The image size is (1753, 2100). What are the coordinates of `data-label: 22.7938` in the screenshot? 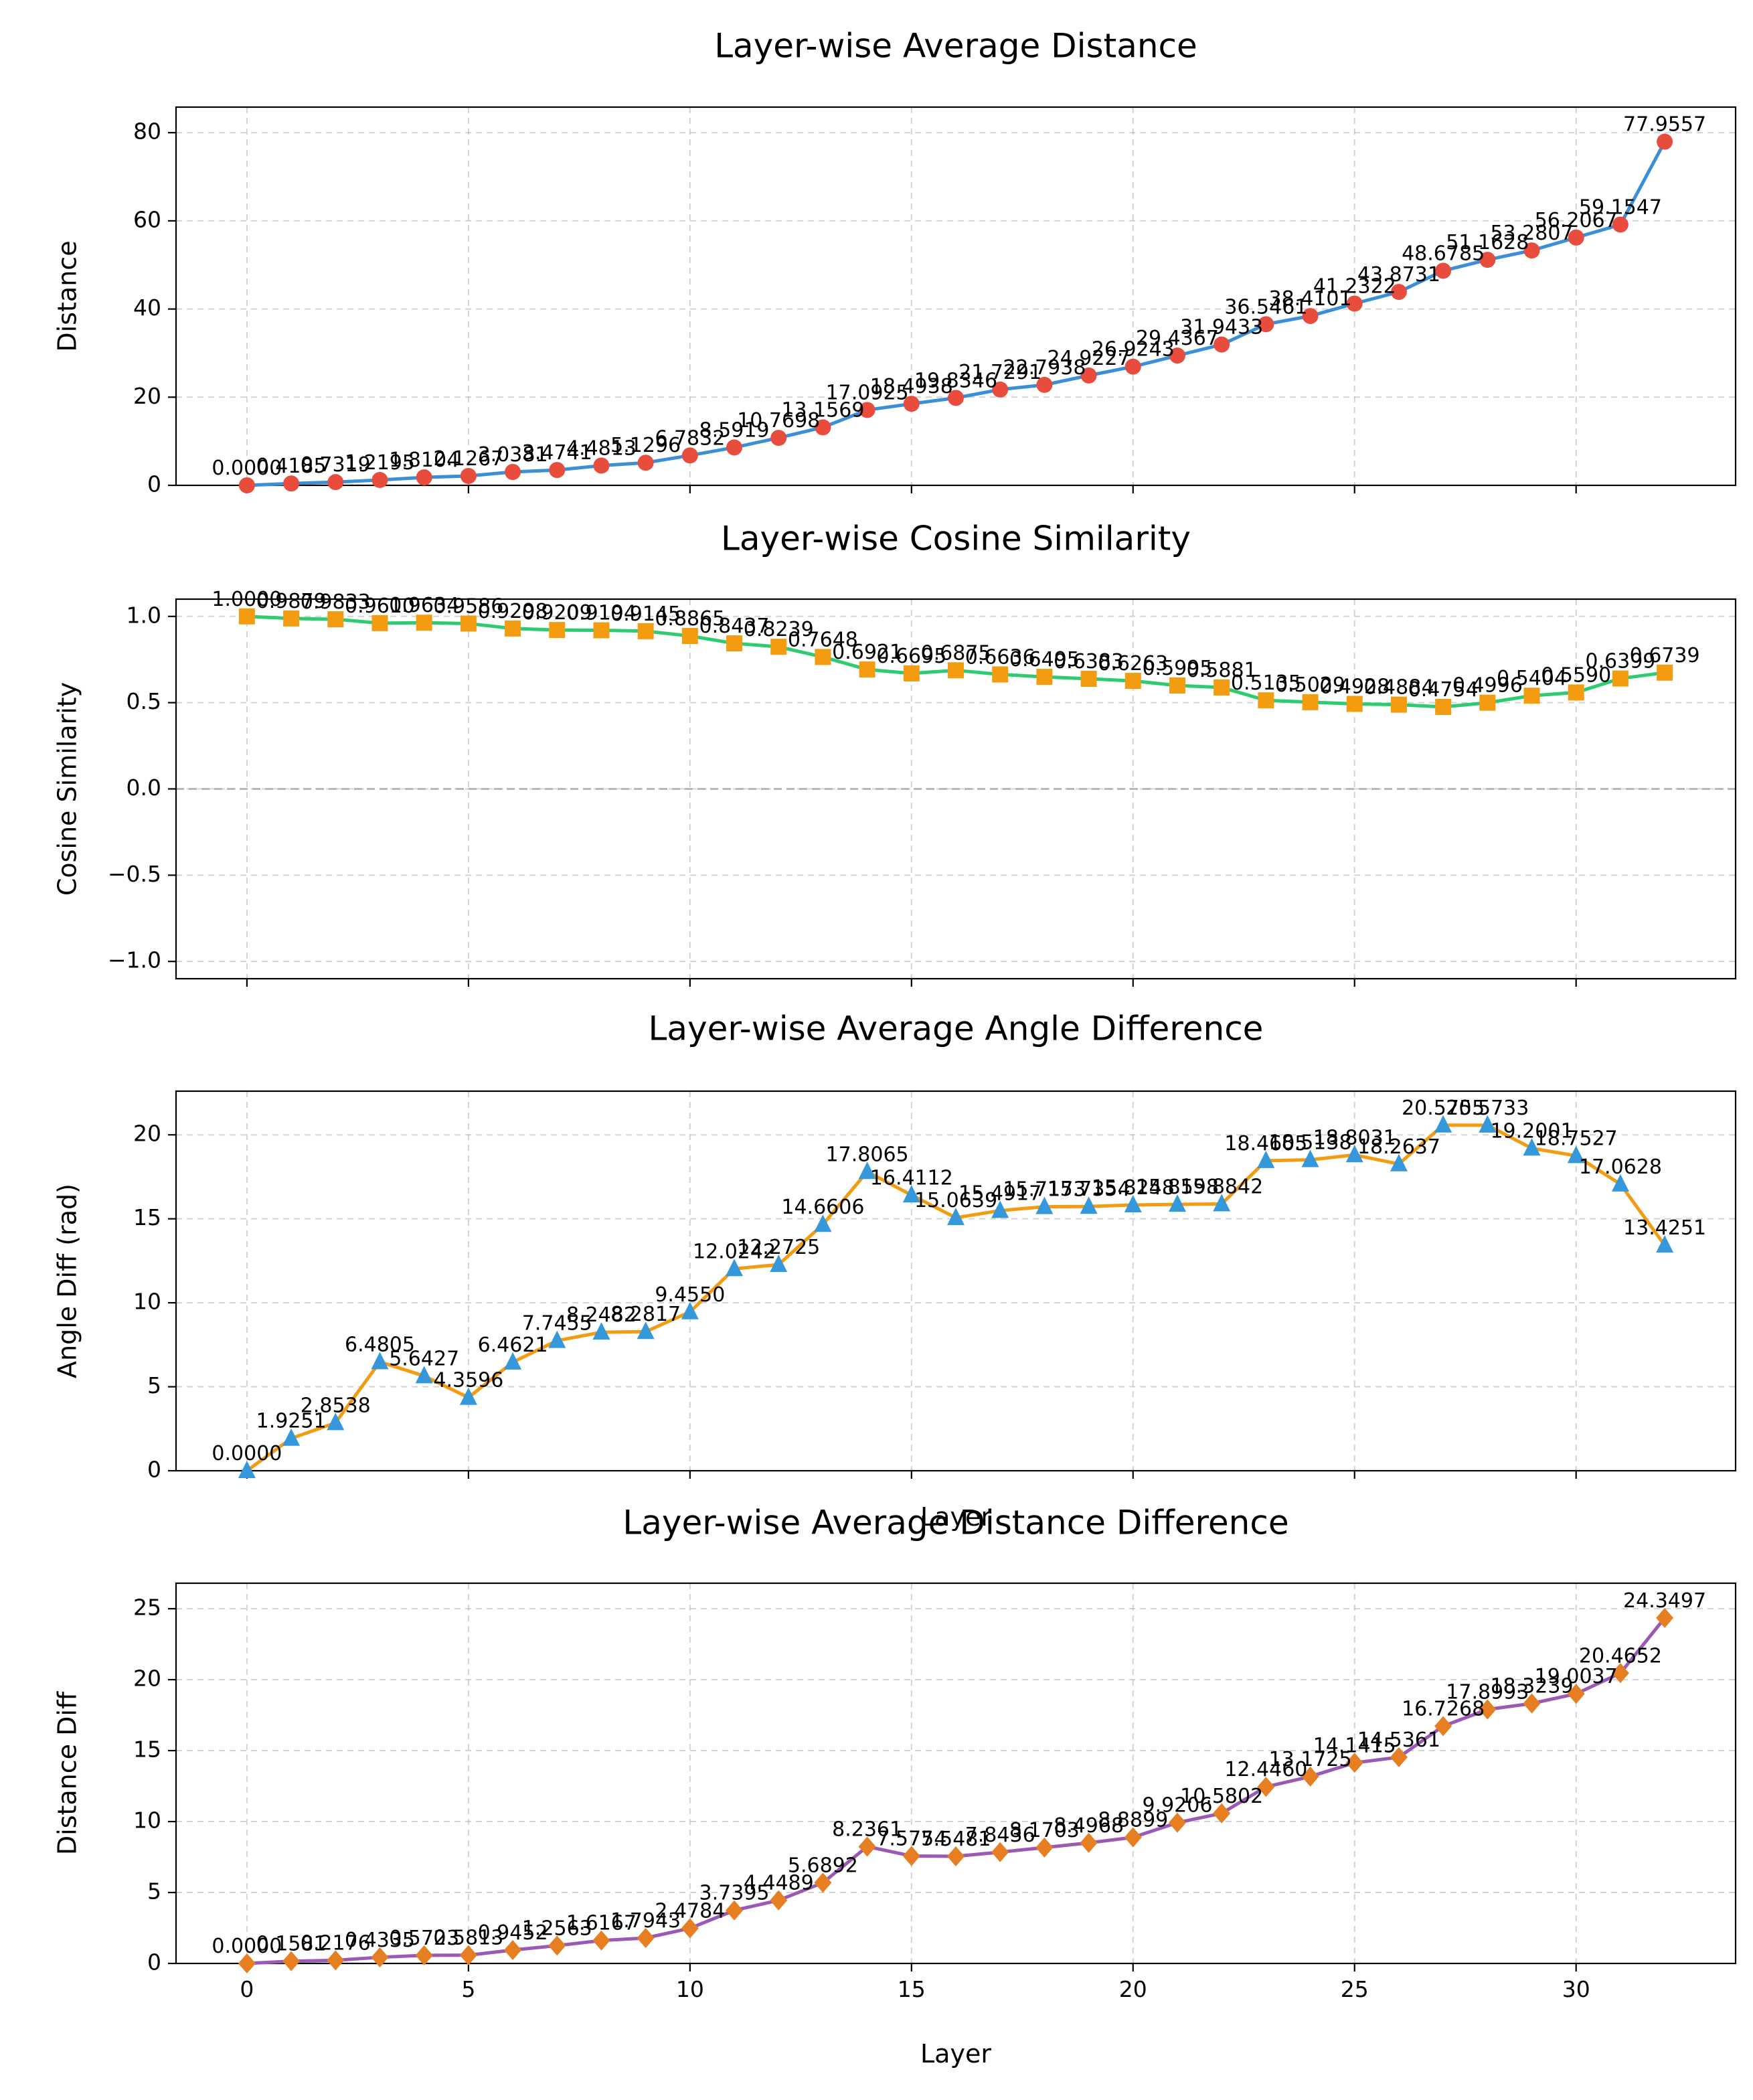 It's located at (1044, 368).